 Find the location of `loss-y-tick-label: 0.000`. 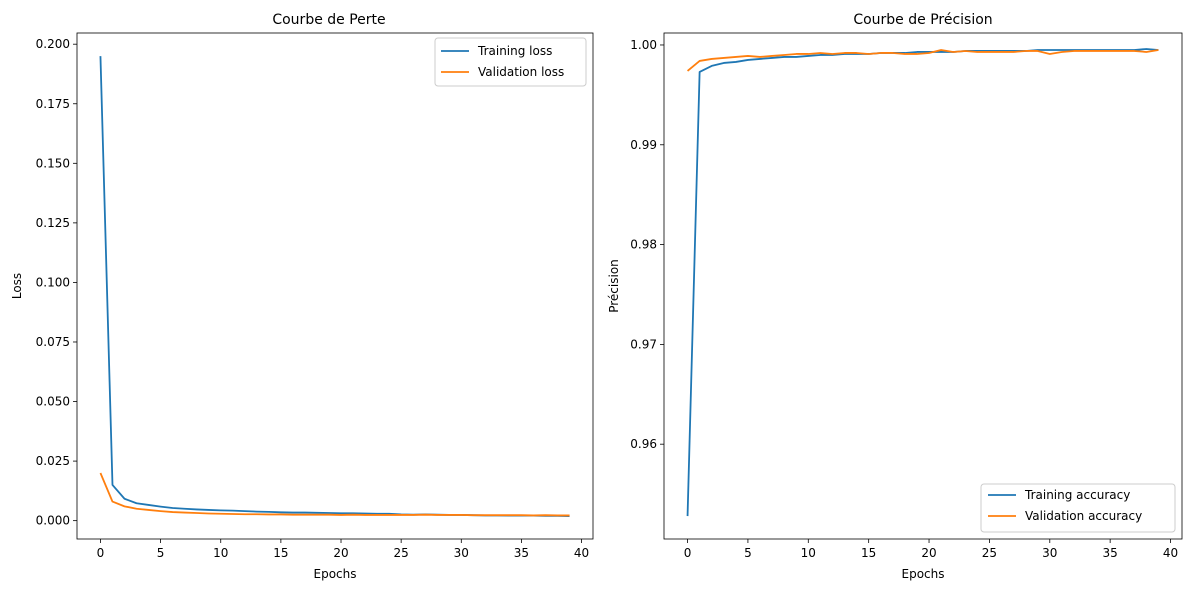

loss-y-tick-label: 0.000 is located at coordinates (53, 521).